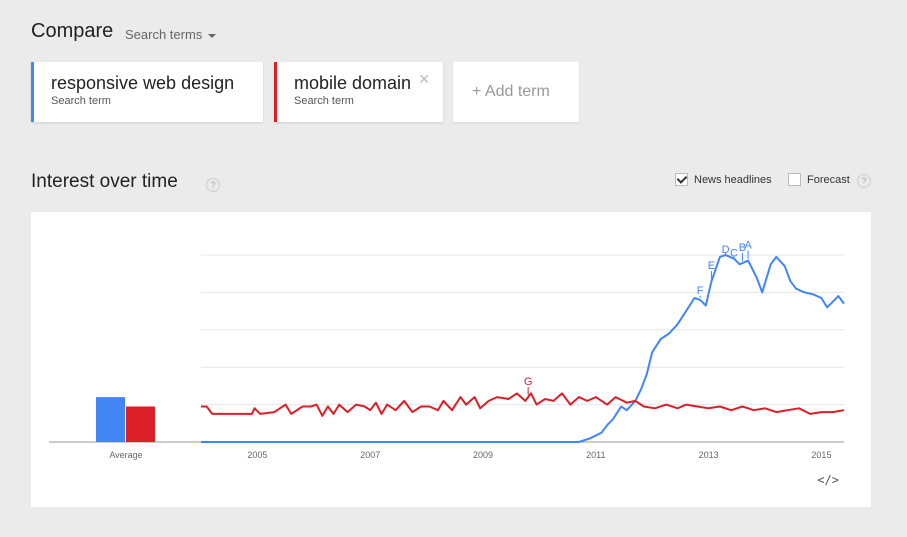 This screenshot has height=537, width=907. I want to click on annotation-label: D, so click(726, 250).